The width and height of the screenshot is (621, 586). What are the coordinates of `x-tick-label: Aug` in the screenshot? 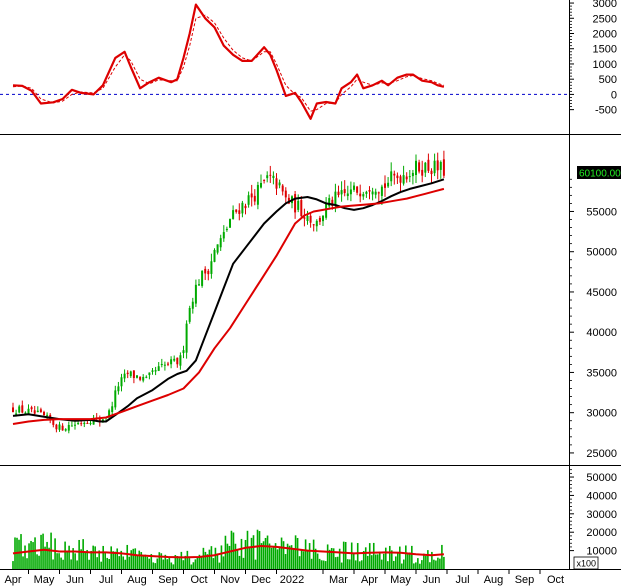 It's located at (137, 580).